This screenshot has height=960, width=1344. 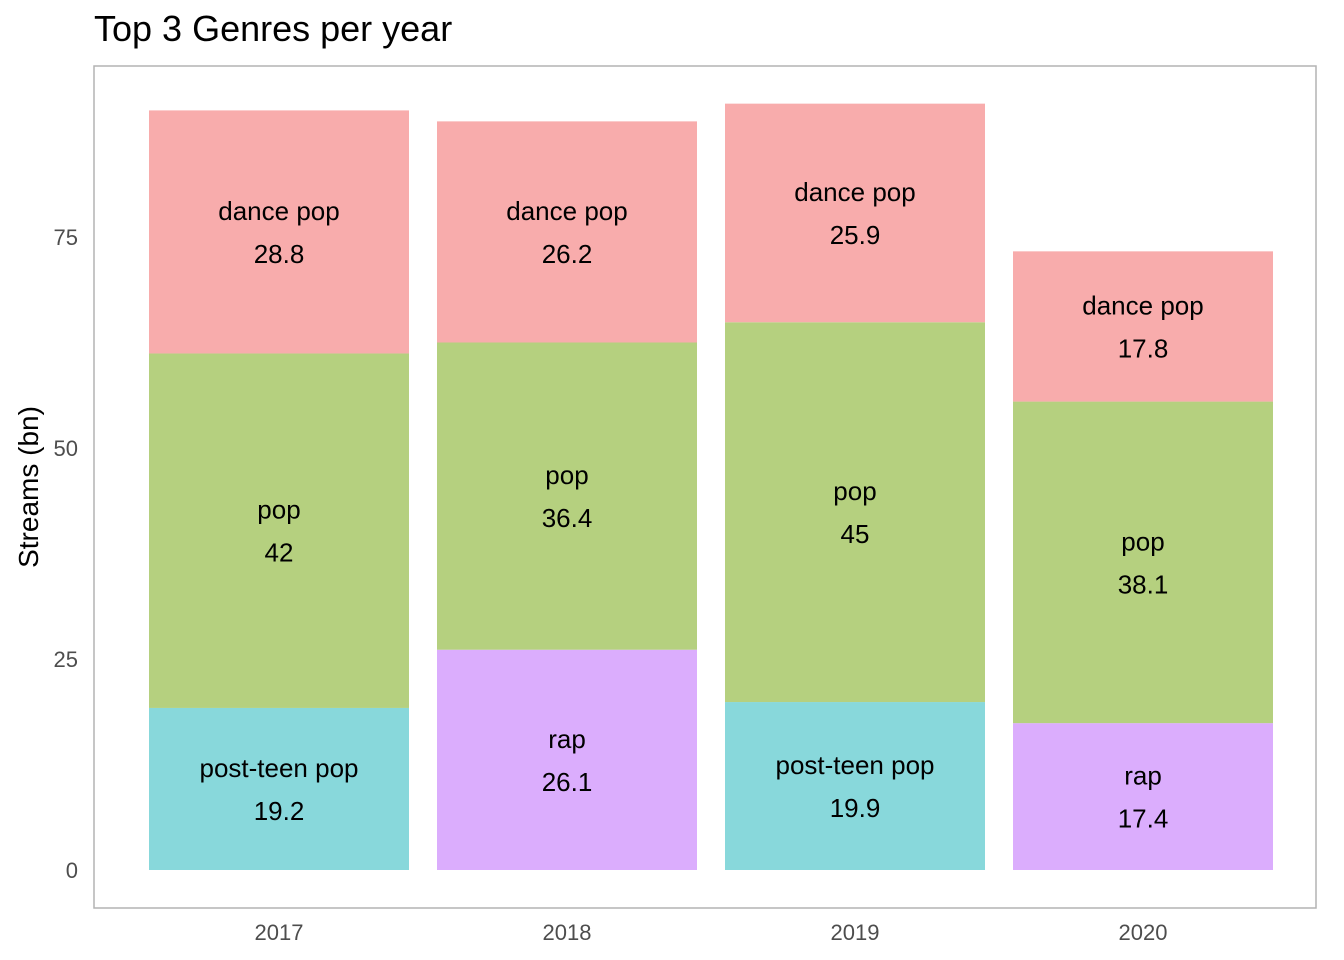 What do you see at coordinates (66, 448) in the screenshot?
I see `y-tick-label-50: 50` at bounding box center [66, 448].